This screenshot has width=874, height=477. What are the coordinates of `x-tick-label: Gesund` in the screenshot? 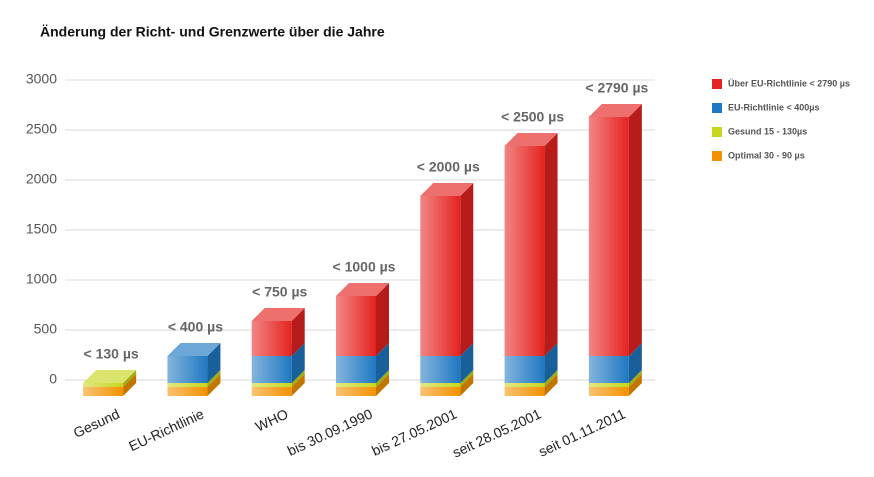 It's located at (96, 423).